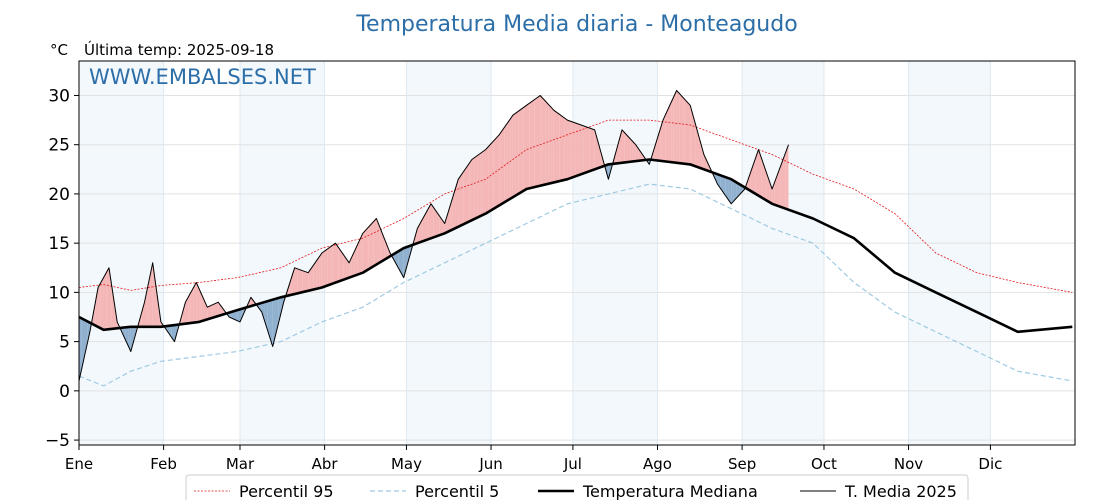  What do you see at coordinates (62, 268) in the screenshot?
I see `y-axis: −5 0 5 10 15 20 25 30` at bounding box center [62, 268].